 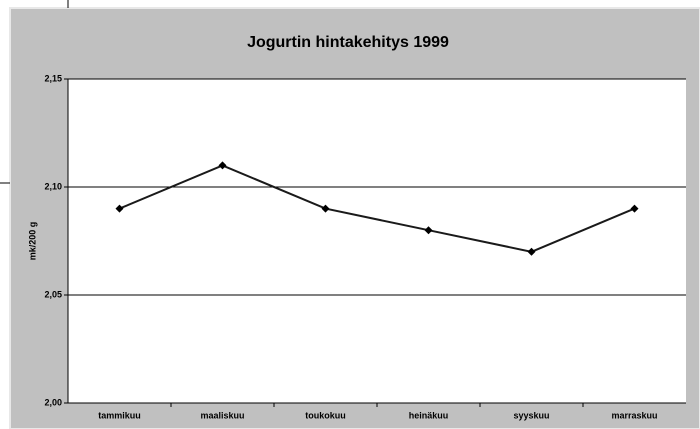 What do you see at coordinates (325, 415) in the screenshot?
I see `x-tick-label: toukokuu` at bounding box center [325, 415].